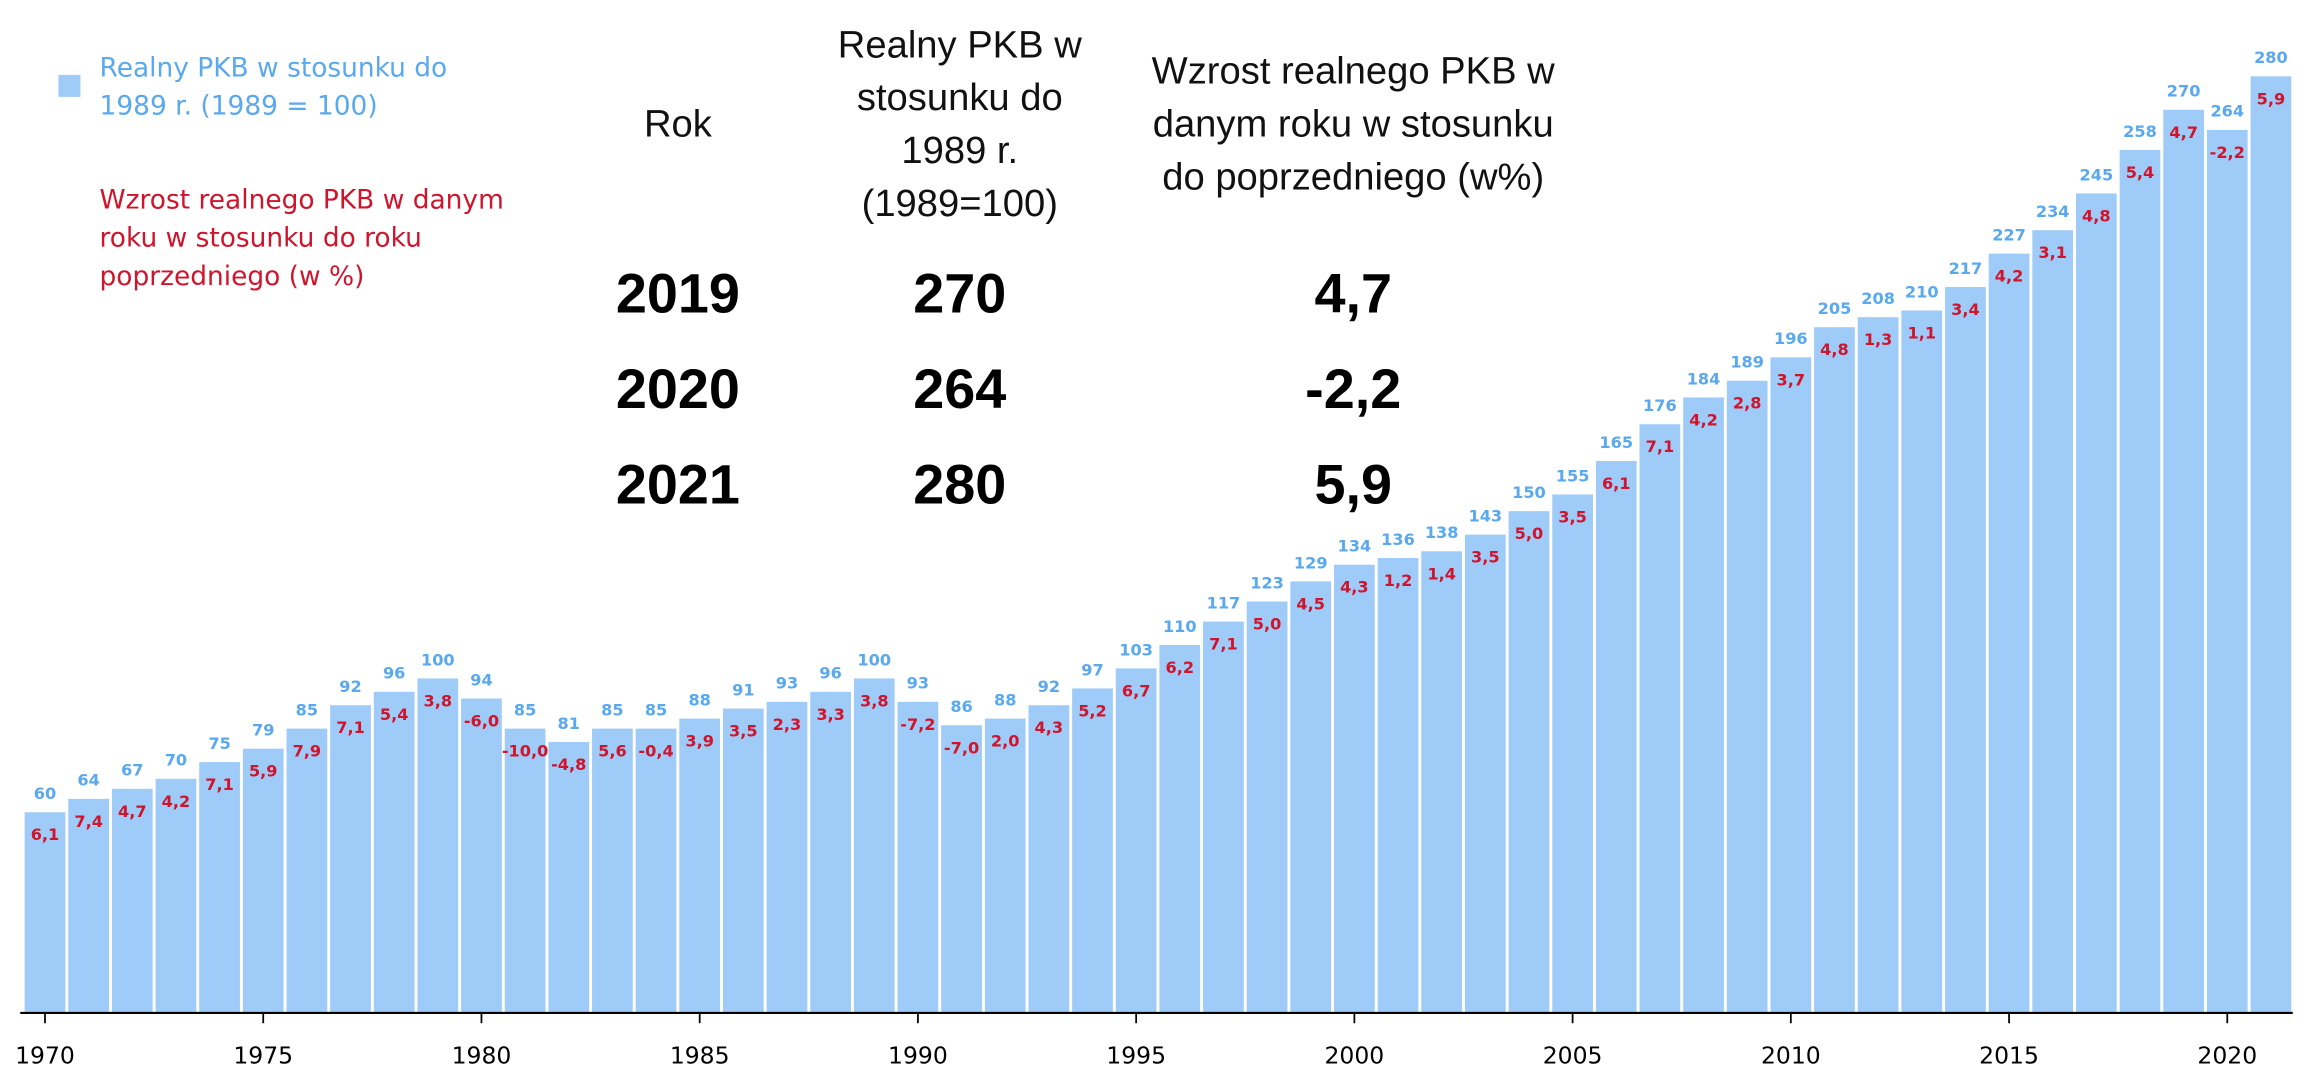  Describe the element at coordinates (1573, 1055) in the screenshot. I see `x-tick-label: 2005` at that location.